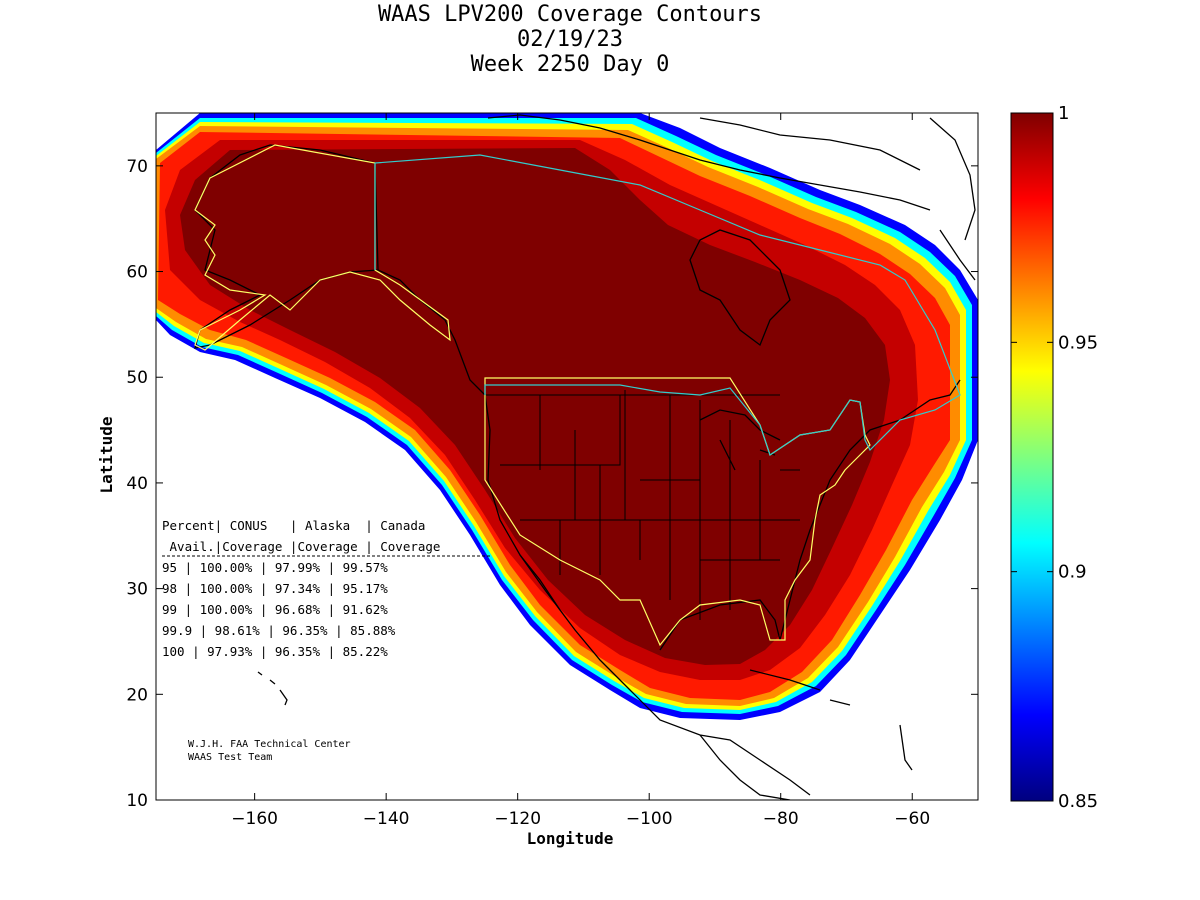  Describe the element at coordinates (106, 454) in the screenshot. I see `y-axis-title: Latitude` at that location.